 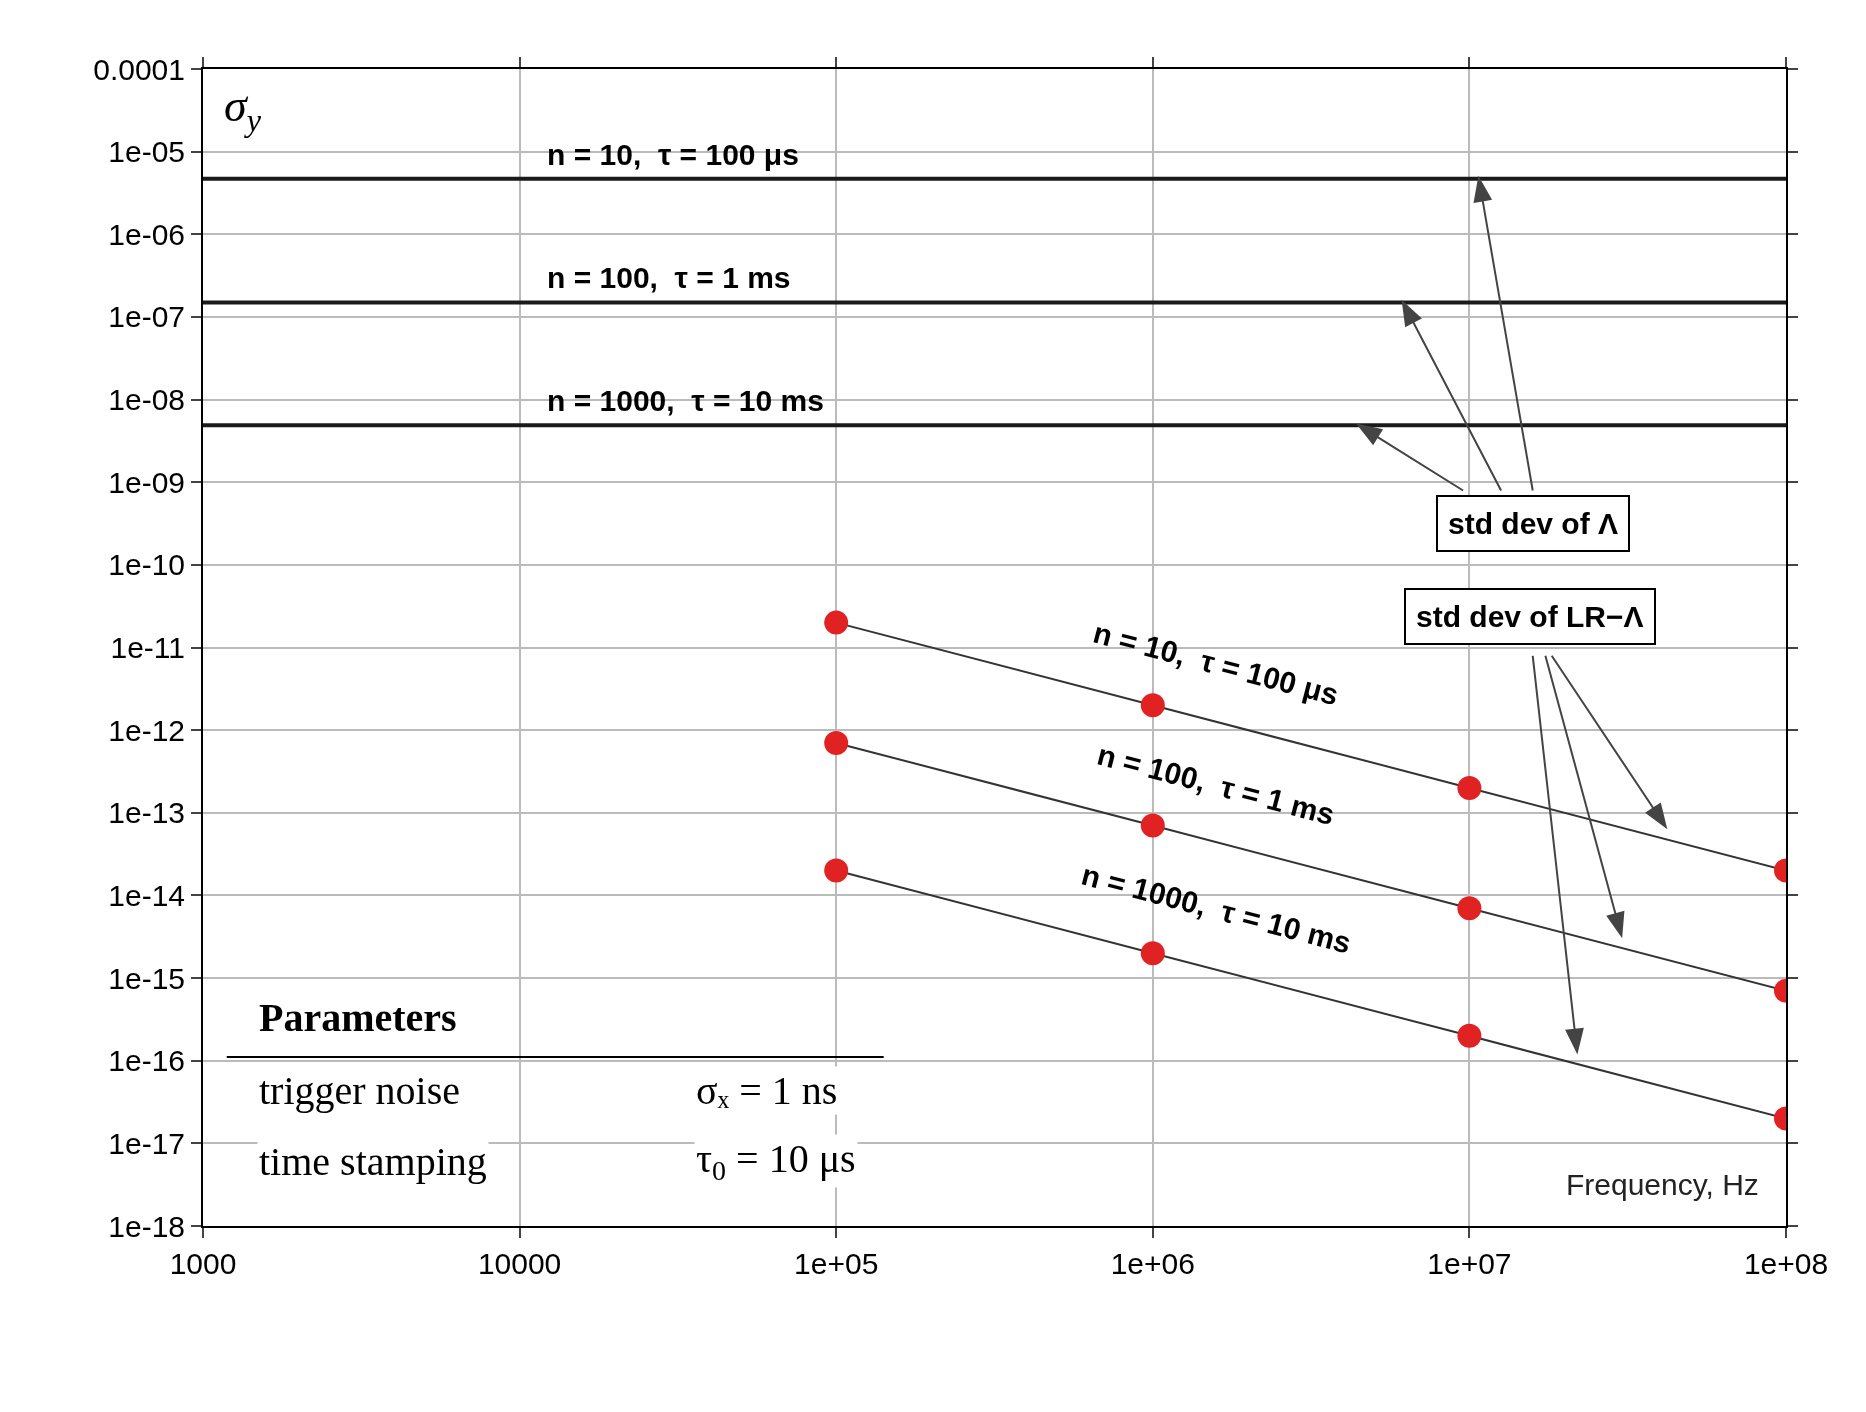 I want to click on y-tick-label: 1e-10, so click(x=146, y=565).